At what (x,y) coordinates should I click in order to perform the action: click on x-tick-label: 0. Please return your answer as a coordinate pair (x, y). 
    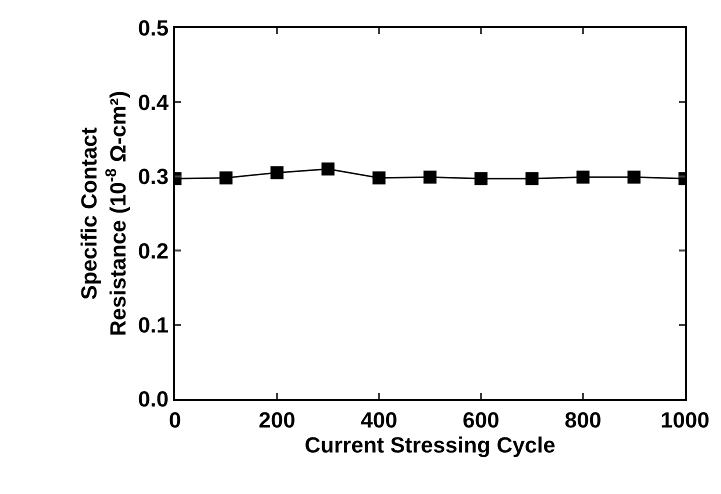
    Looking at the image, I should click on (175, 419).